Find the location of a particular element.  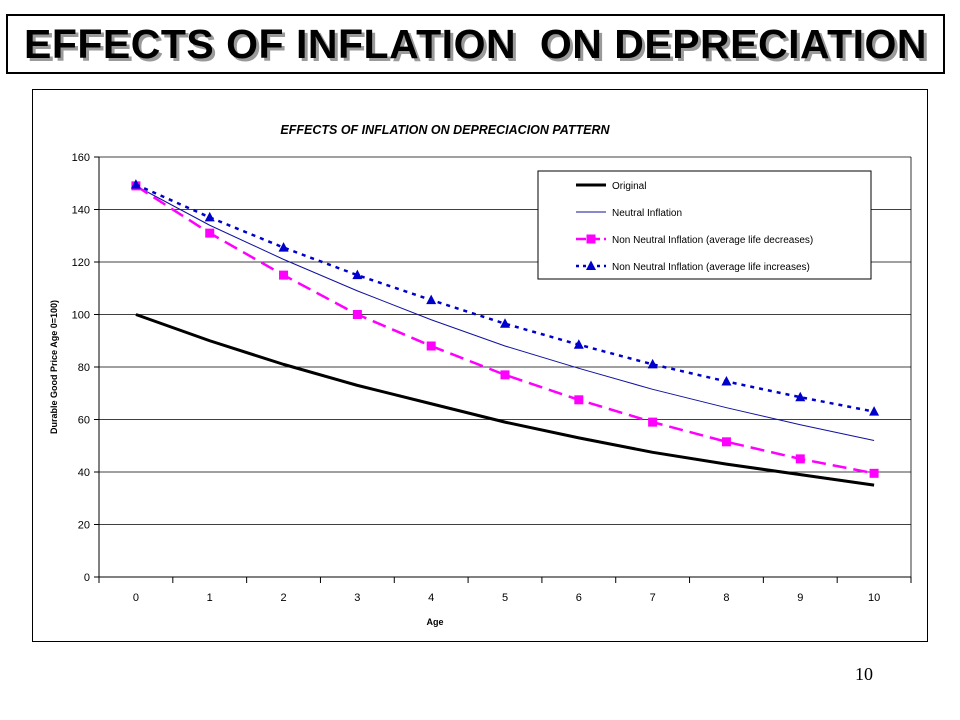

y-axis-label: Durable Good Price Age 0=100) is located at coordinates (54, 367).